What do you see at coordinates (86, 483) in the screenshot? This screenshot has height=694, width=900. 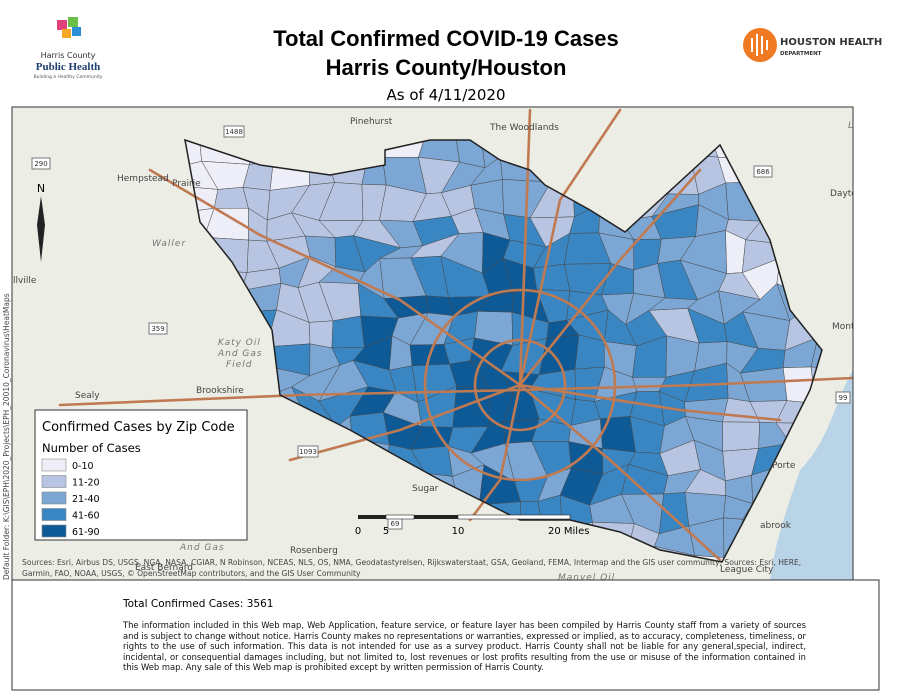 I see `legend-label: 11-20` at bounding box center [86, 483].